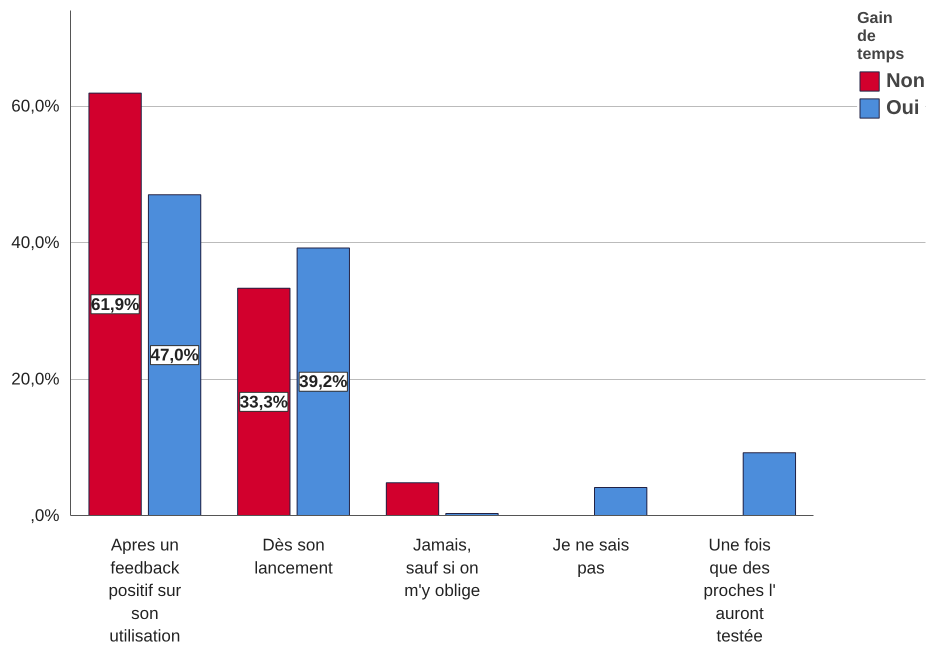  I want to click on data-label: 39,2%, so click(323, 382).